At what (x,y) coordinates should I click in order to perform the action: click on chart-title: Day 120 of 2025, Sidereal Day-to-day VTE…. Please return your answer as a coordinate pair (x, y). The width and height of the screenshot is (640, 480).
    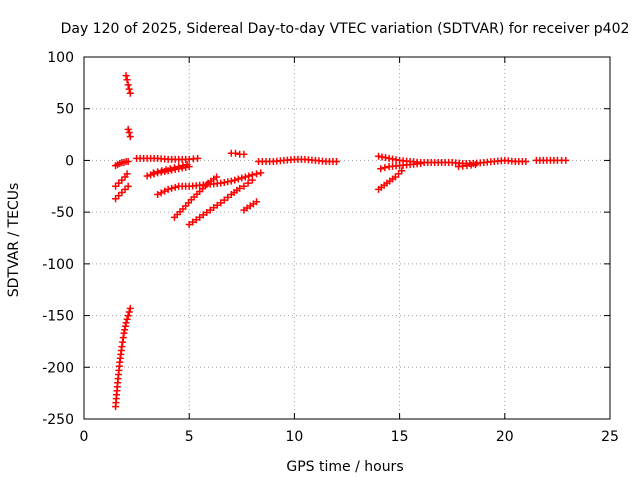
    Looking at the image, I should click on (345, 29).